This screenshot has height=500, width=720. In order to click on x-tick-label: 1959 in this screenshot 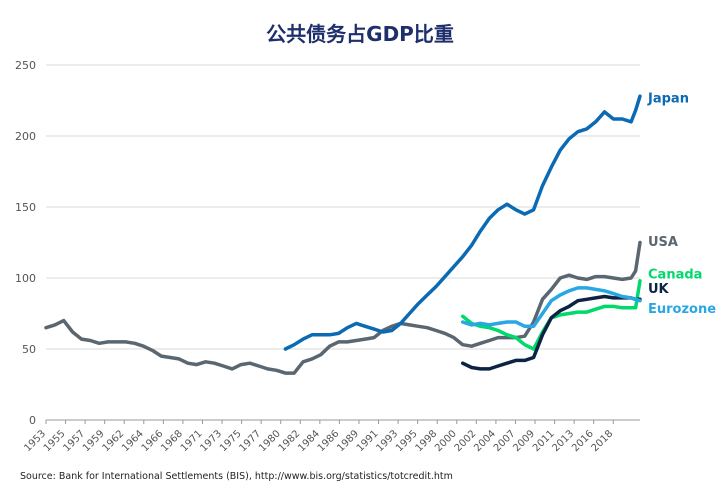, I will do `click(94, 441)`.